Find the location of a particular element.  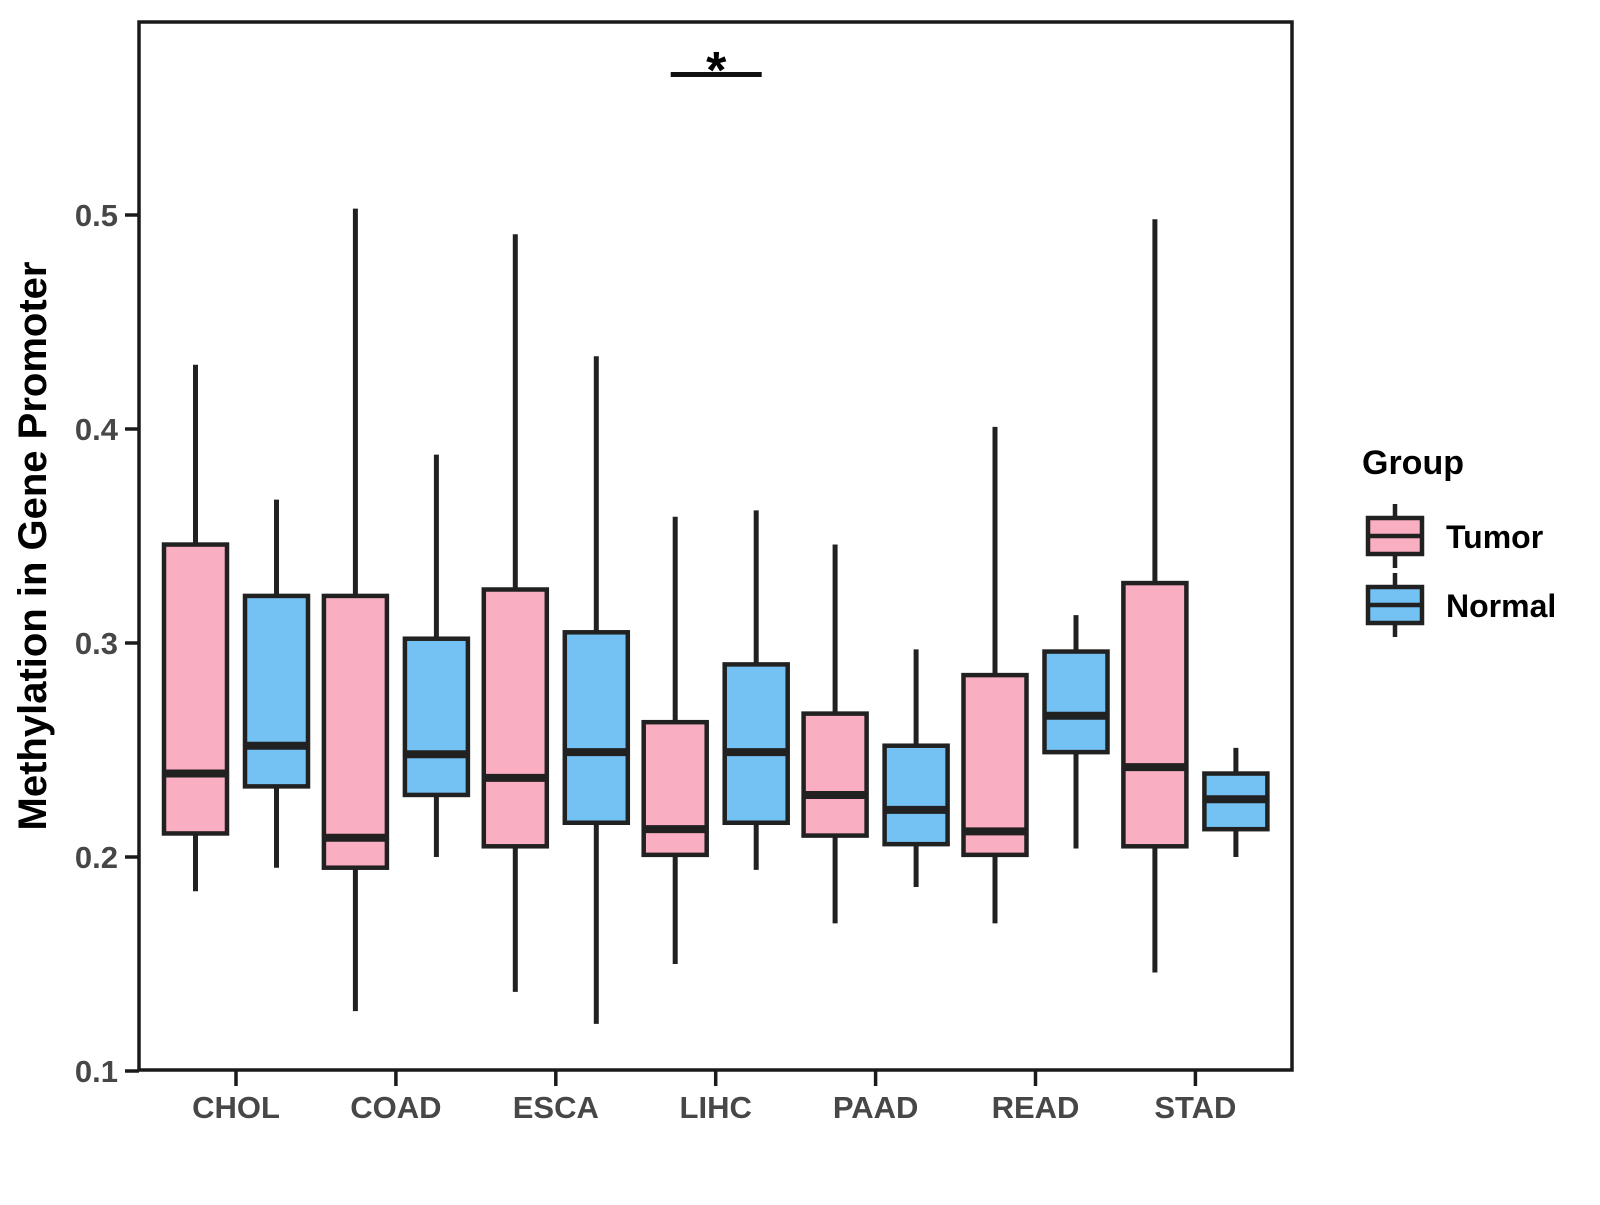

box-read-tumor is located at coordinates (995, 765).